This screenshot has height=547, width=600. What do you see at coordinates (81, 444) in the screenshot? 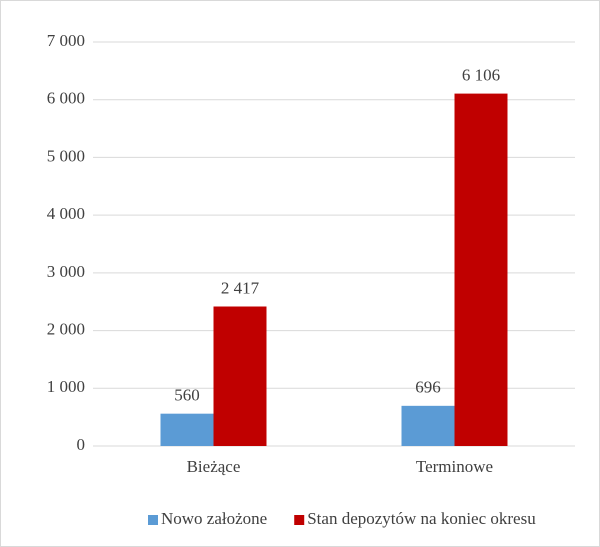
I see `y-tick-label: 0` at bounding box center [81, 444].